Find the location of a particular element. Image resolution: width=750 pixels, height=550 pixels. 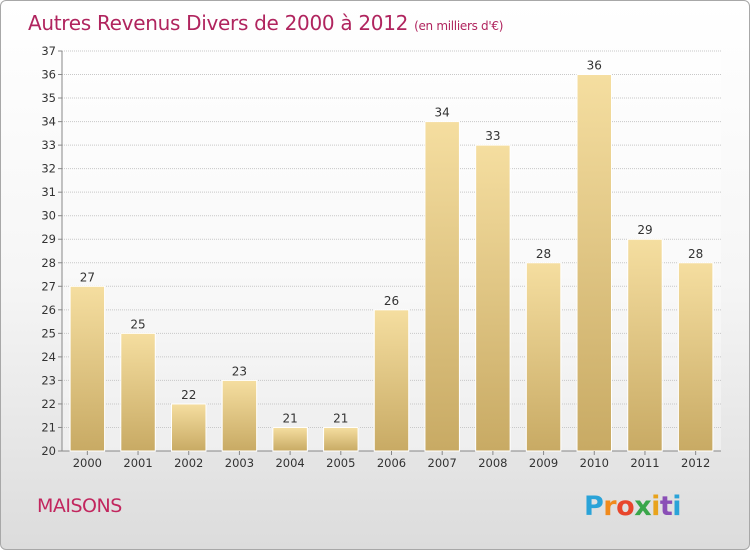

chart-title-text: Autres Revenus Divers de 2000 à 2012 is located at coordinates (218, 23).